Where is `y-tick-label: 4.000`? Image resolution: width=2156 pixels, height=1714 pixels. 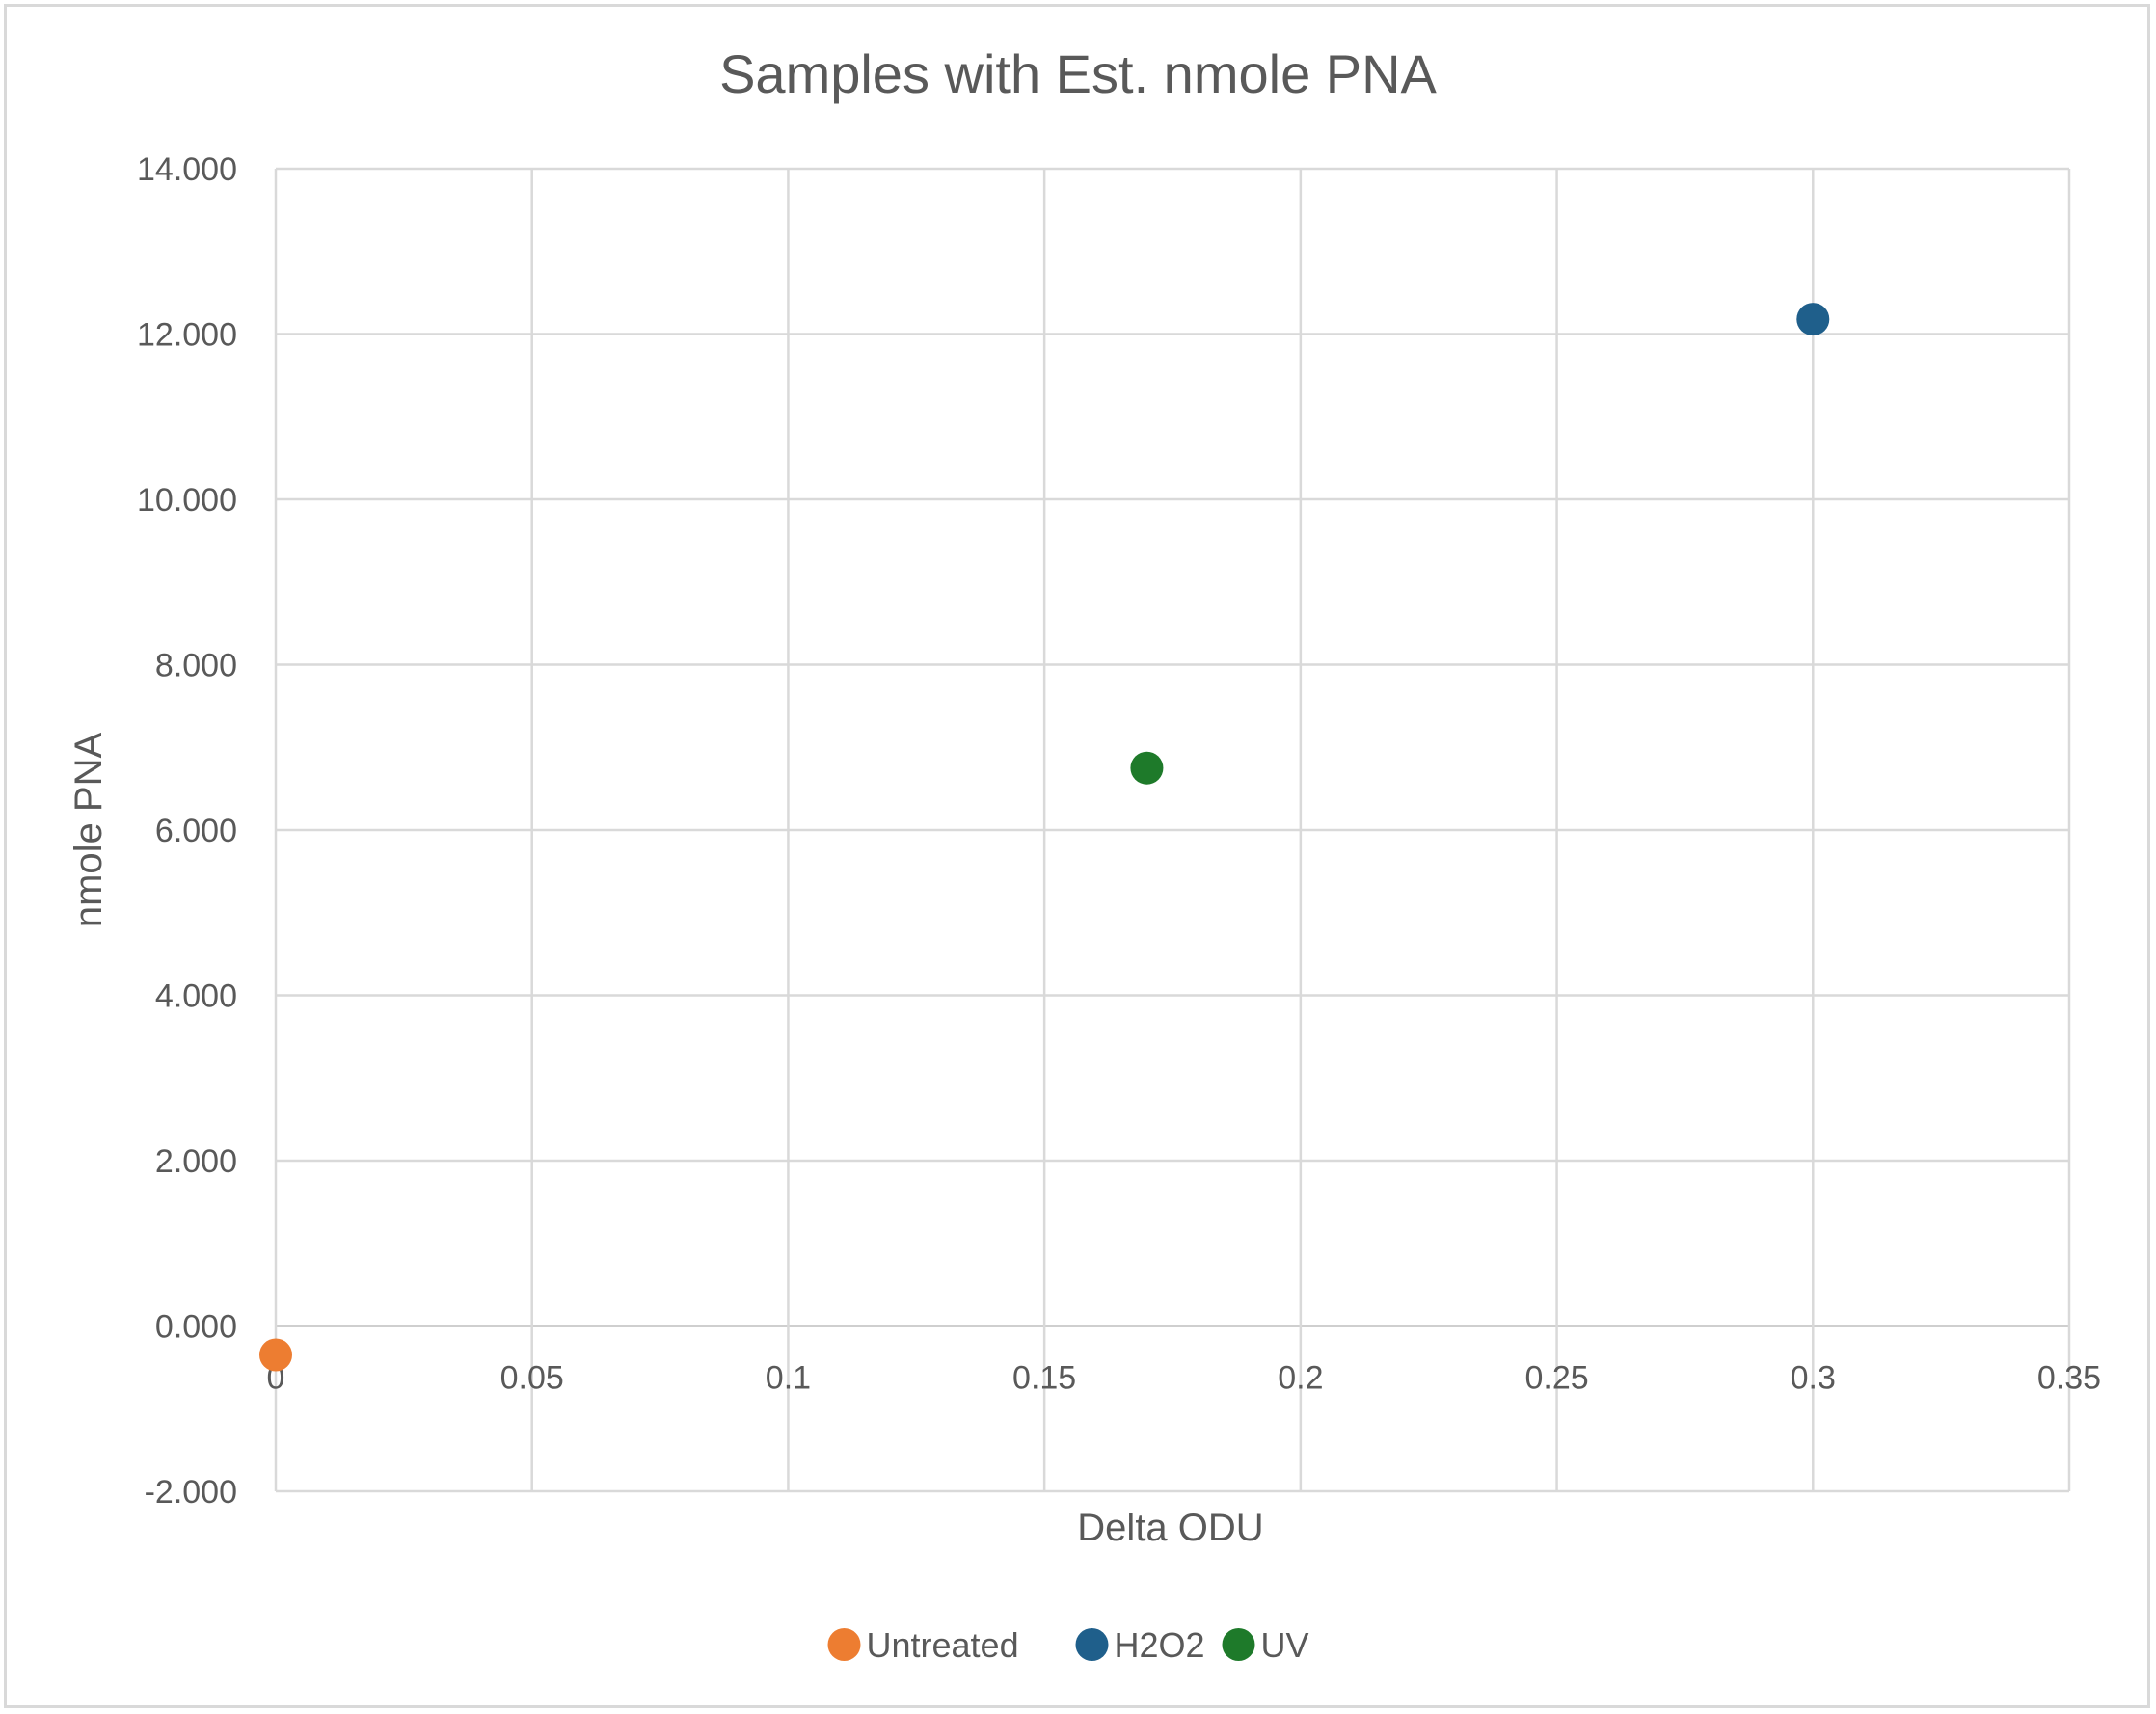 y-tick-label: 4.000 is located at coordinates (196, 996).